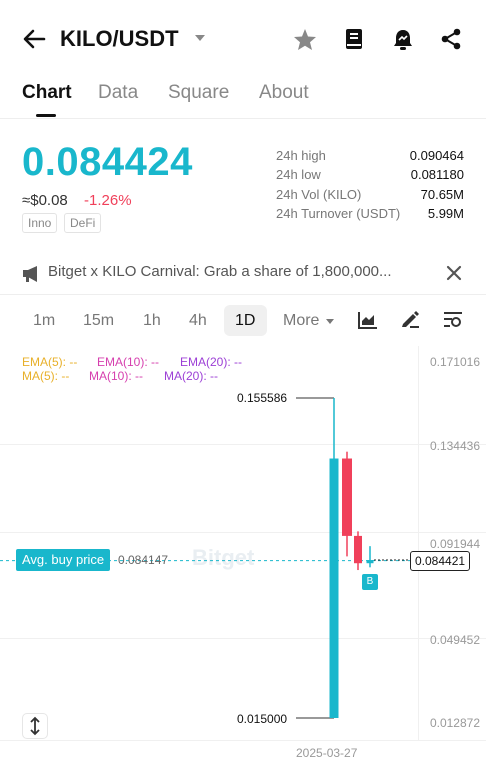 The height and width of the screenshot is (772, 486). Describe the element at coordinates (354, 39) in the screenshot. I see `book-icon` at that location.